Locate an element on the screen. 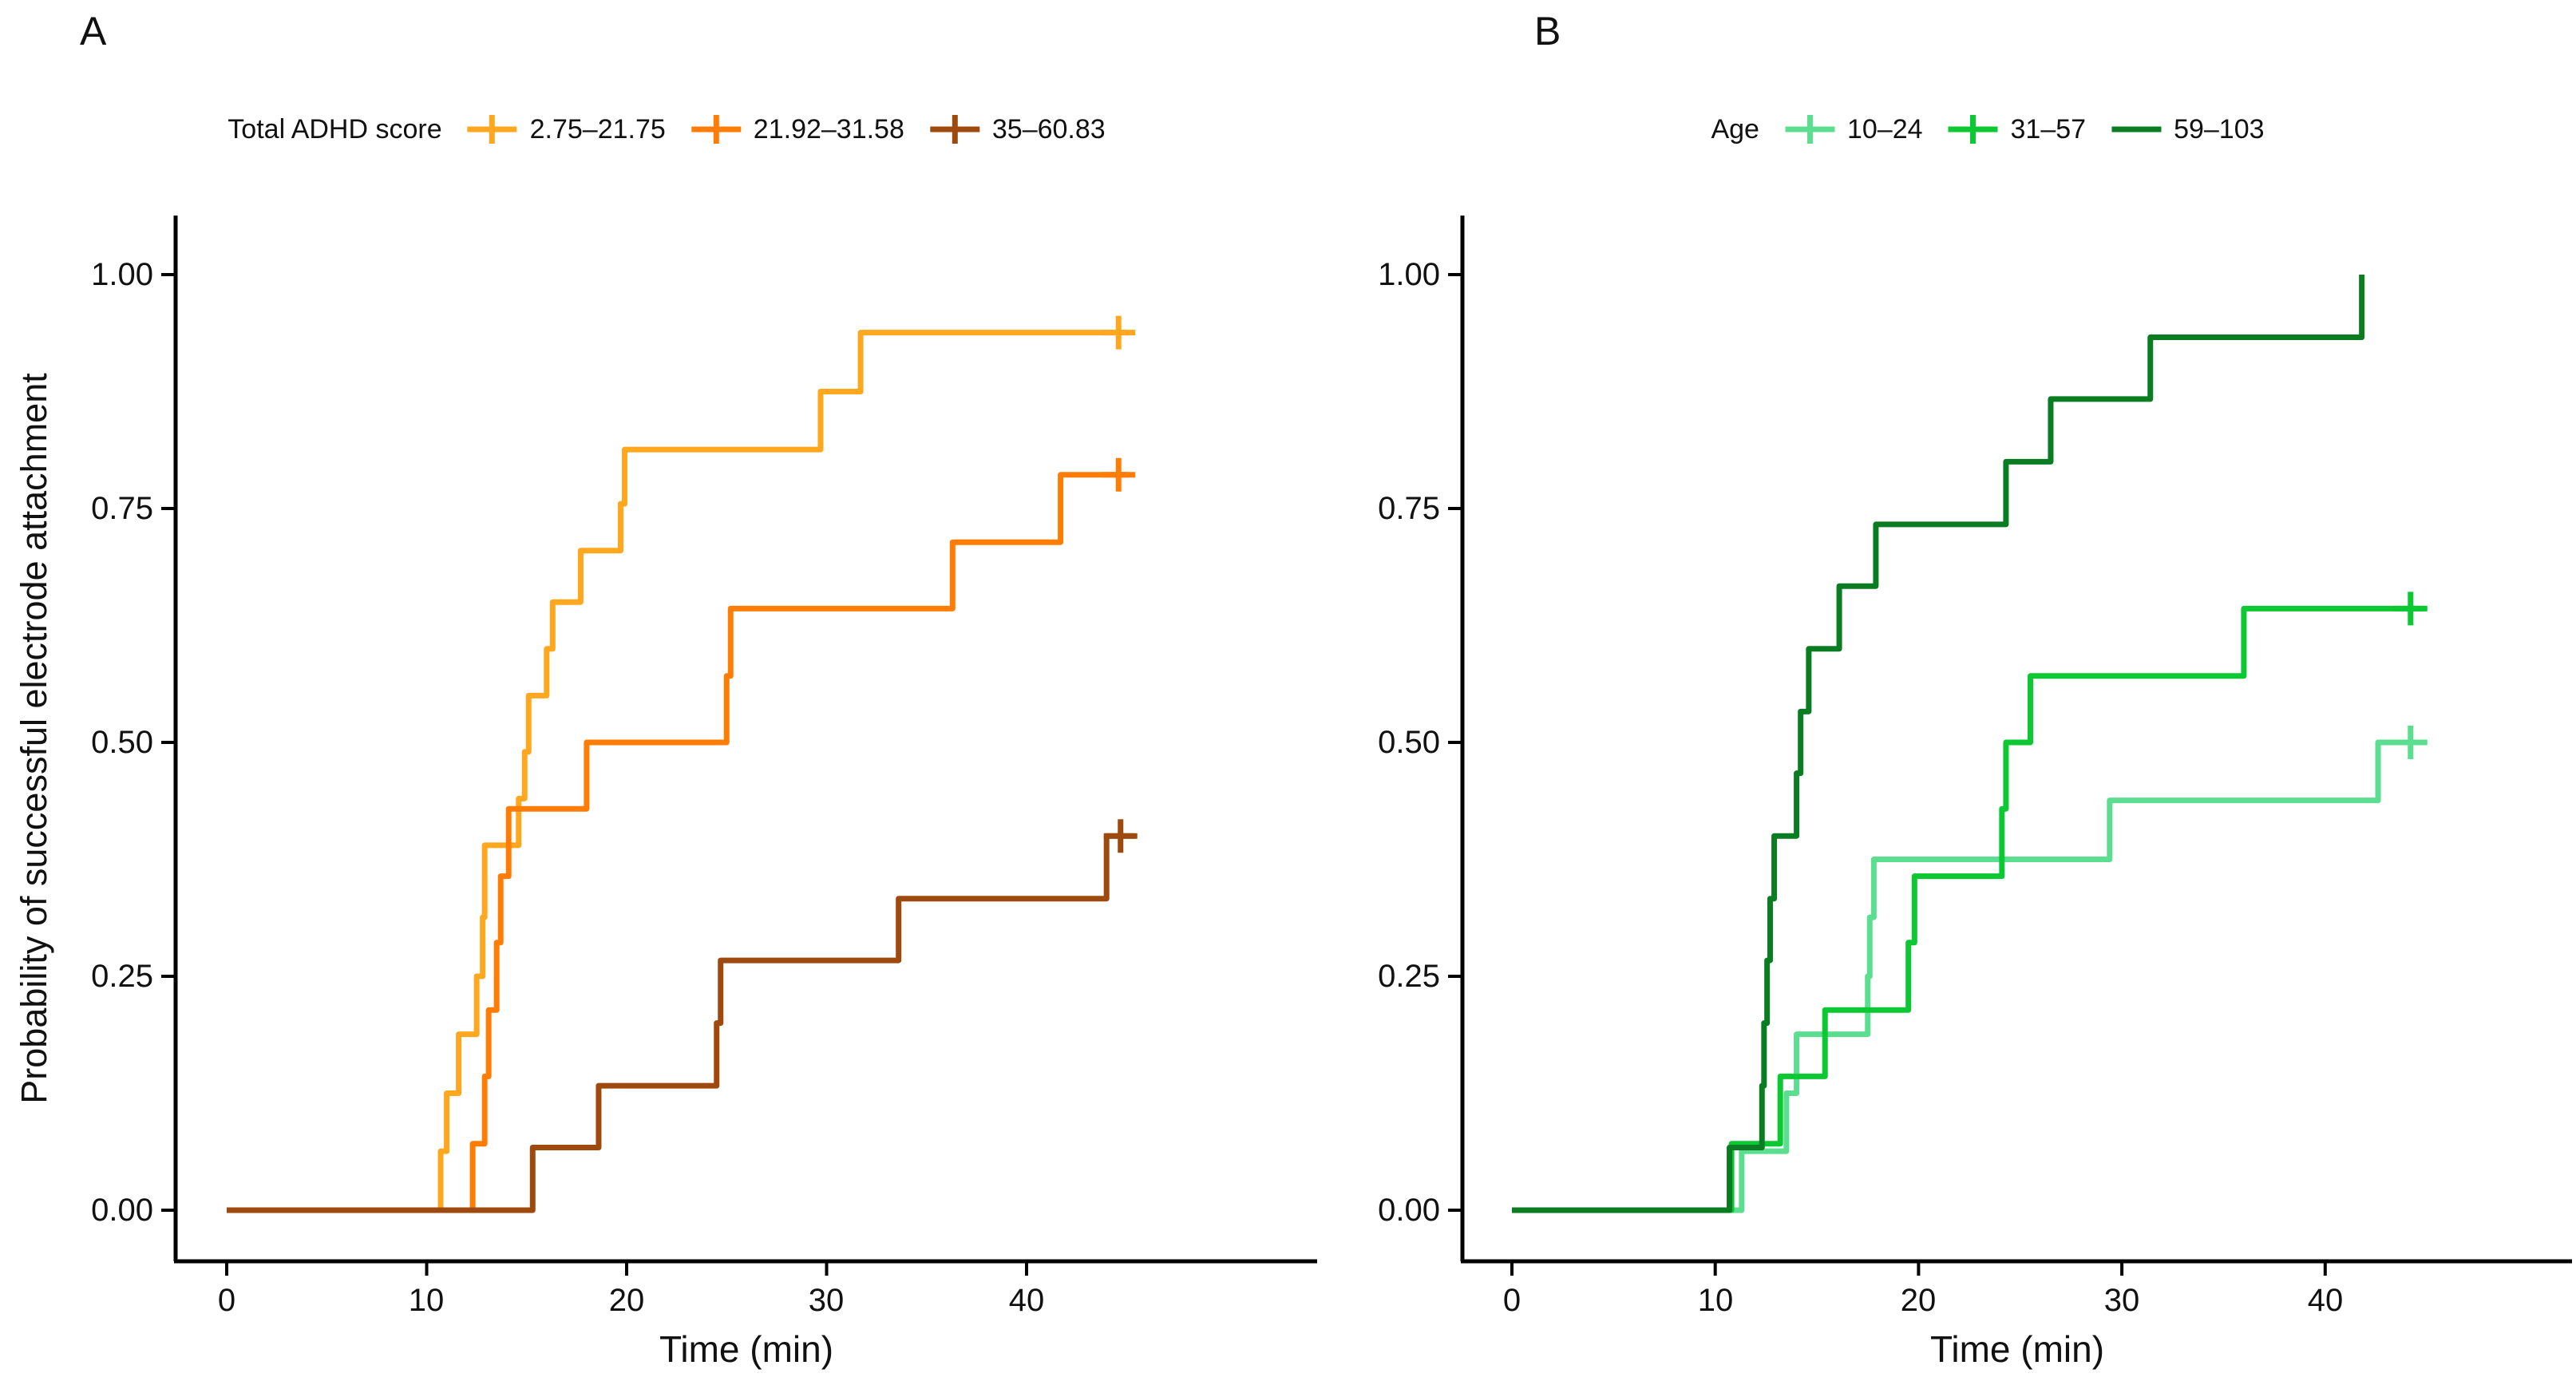 Image resolution: width=2576 pixels, height=1393 pixels. legend-panel-b: Age 10–24 31–57 59–103 is located at coordinates (1988, 129).